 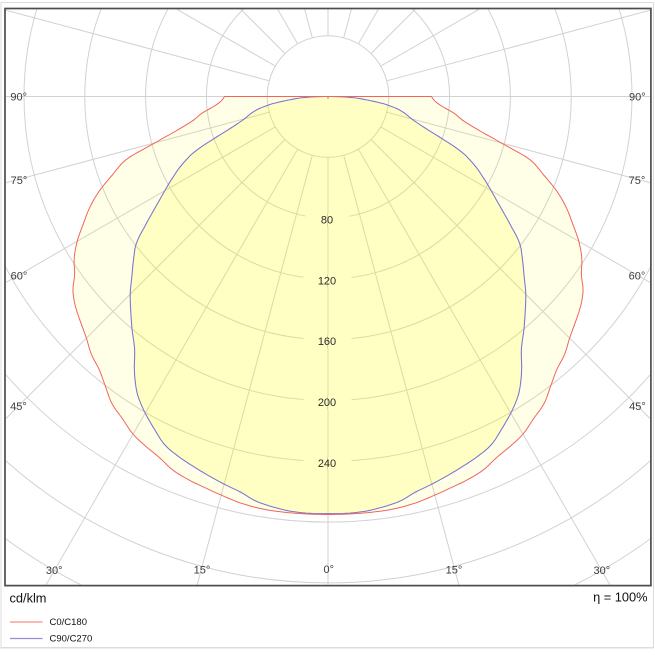 What do you see at coordinates (327, 403) in the screenshot?
I see `svg-text: 200` at bounding box center [327, 403].